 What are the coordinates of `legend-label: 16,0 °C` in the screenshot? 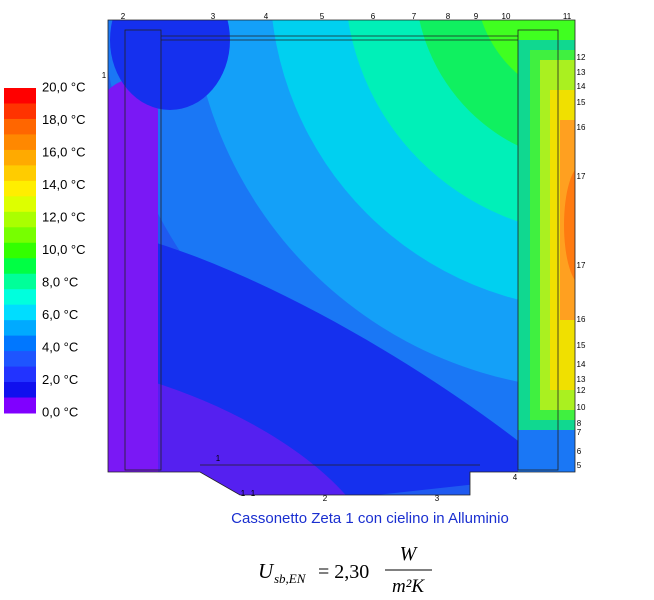 It's located at (64, 151).